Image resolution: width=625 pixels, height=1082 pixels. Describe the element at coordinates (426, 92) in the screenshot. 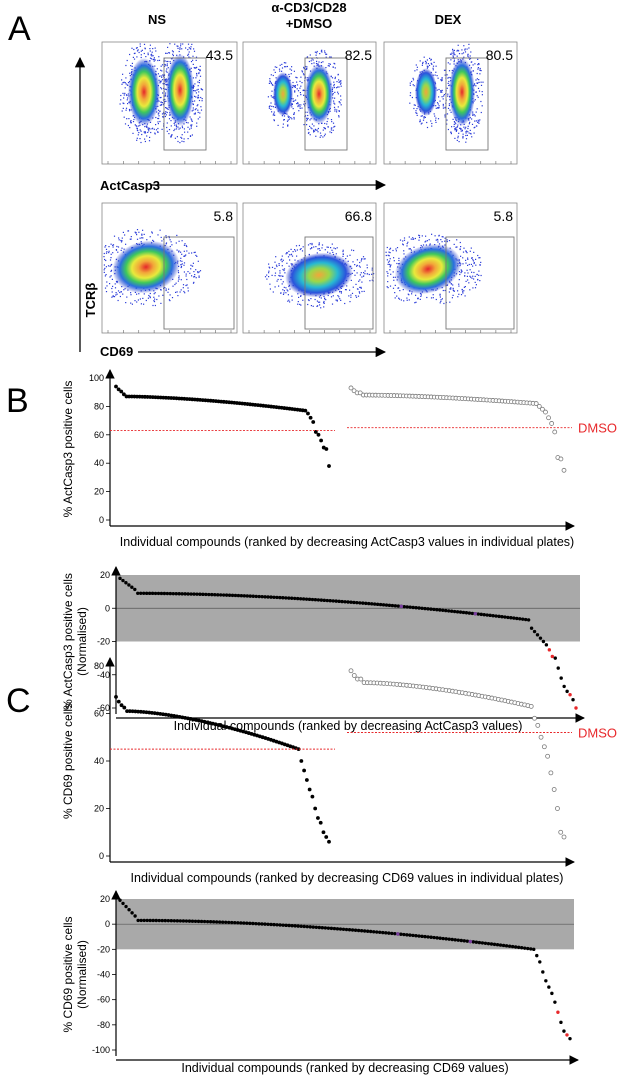

I see `flow-density-blob` at that location.